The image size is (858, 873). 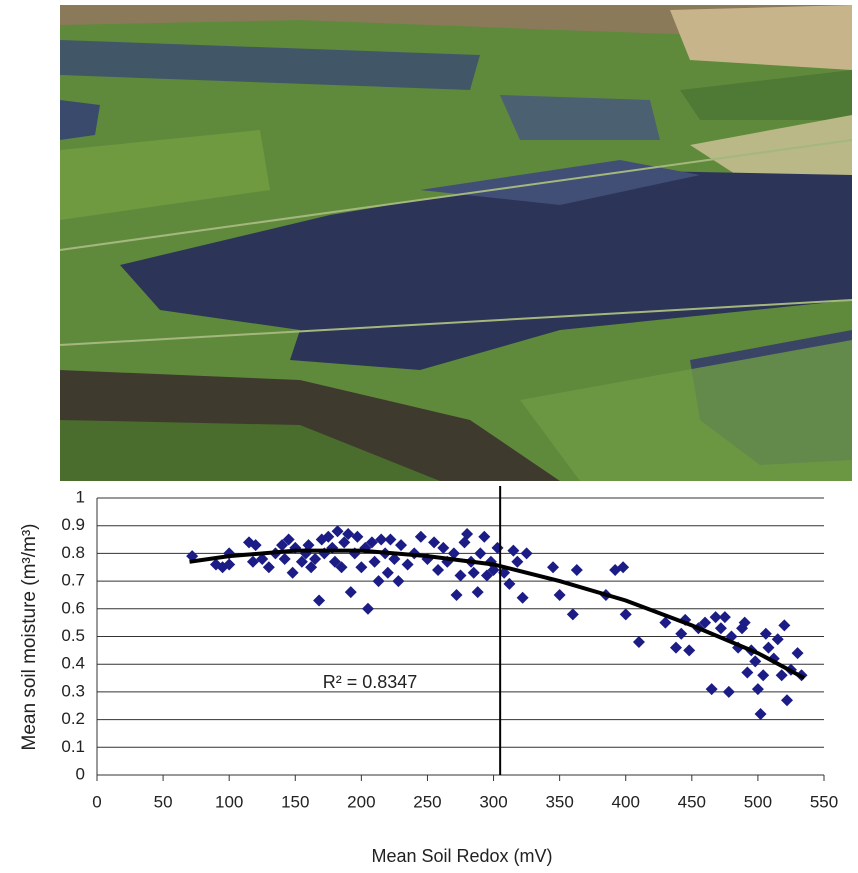 What do you see at coordinates (73, 746) in the screenshot?
I see `y-tick-label: 0.1` at bounding box center [73, 746].